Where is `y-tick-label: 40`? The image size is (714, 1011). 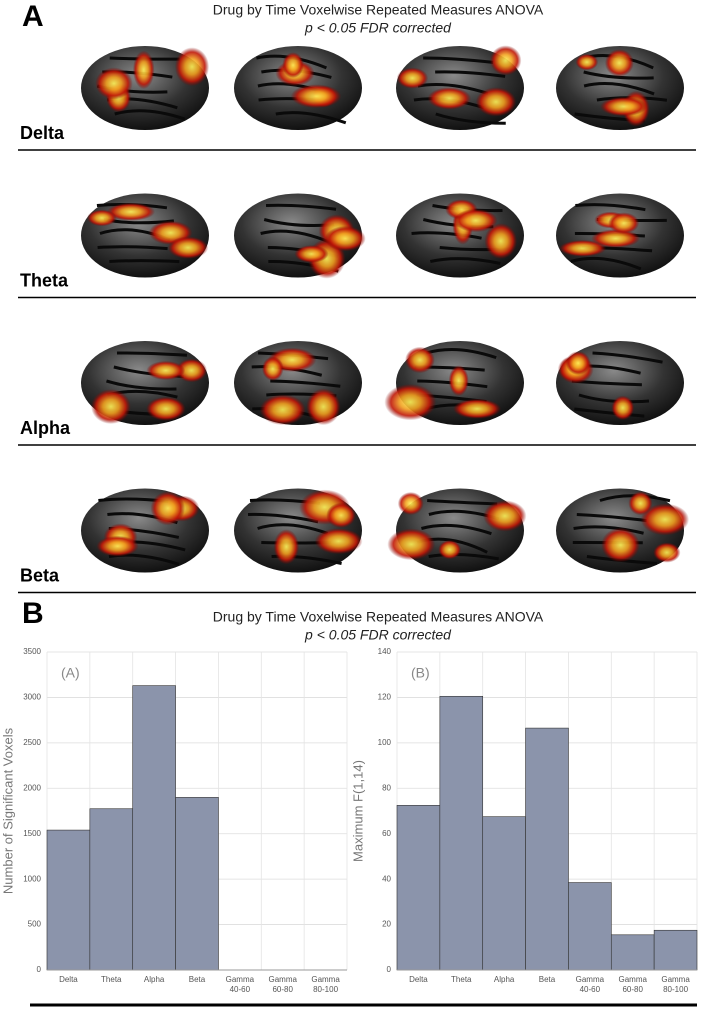 y-tick-label: 40 is located at coordinates (386, 878).